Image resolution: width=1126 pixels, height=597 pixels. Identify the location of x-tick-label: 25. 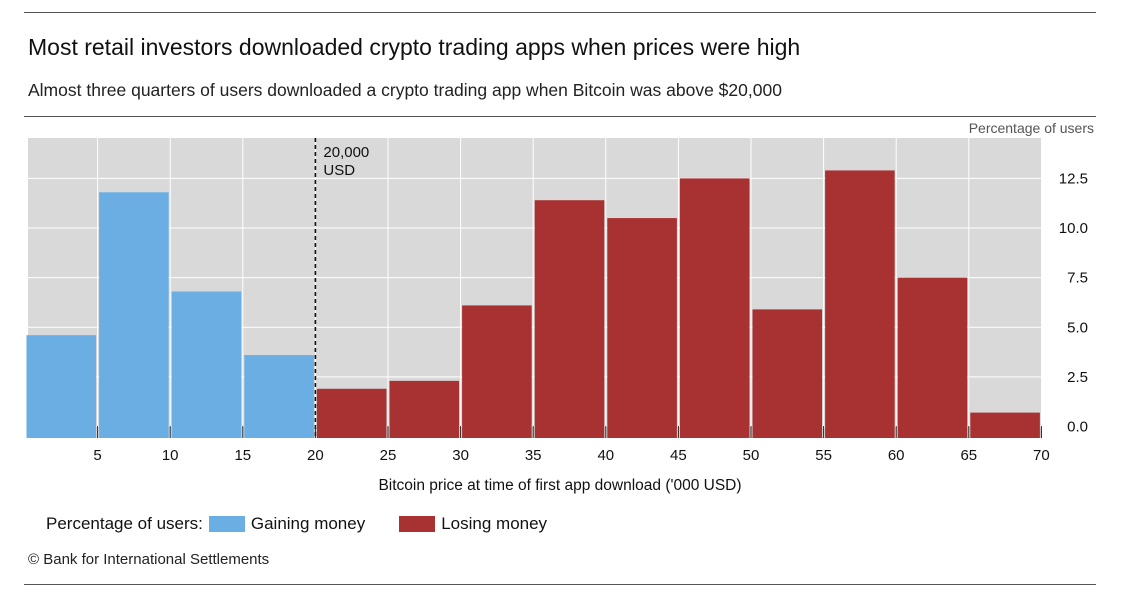
(388, 455).